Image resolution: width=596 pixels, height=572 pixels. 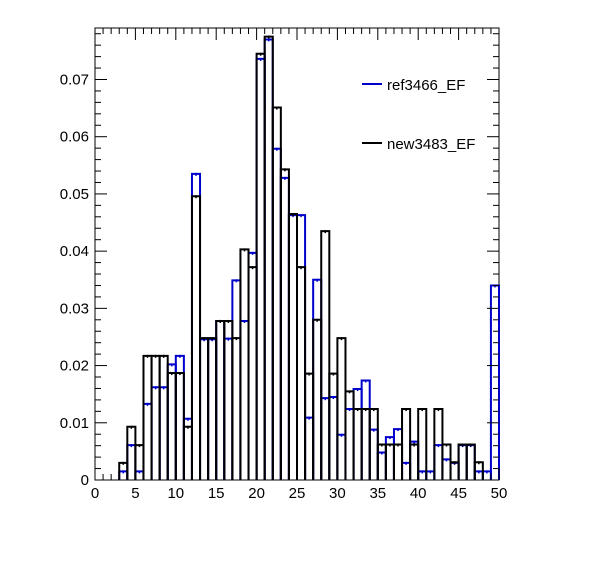 I want to click on x-tick-label: 50, so click(x=499, y=493).